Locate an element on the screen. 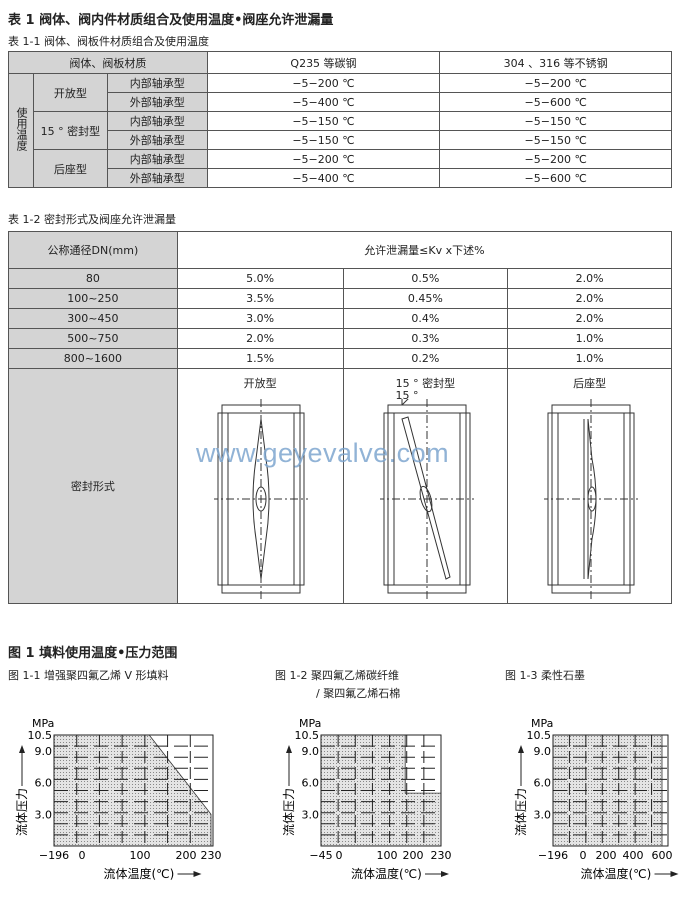 This screenshot has width=680, height=899. dn-cell: 80 is located at coordinates (93, 278).